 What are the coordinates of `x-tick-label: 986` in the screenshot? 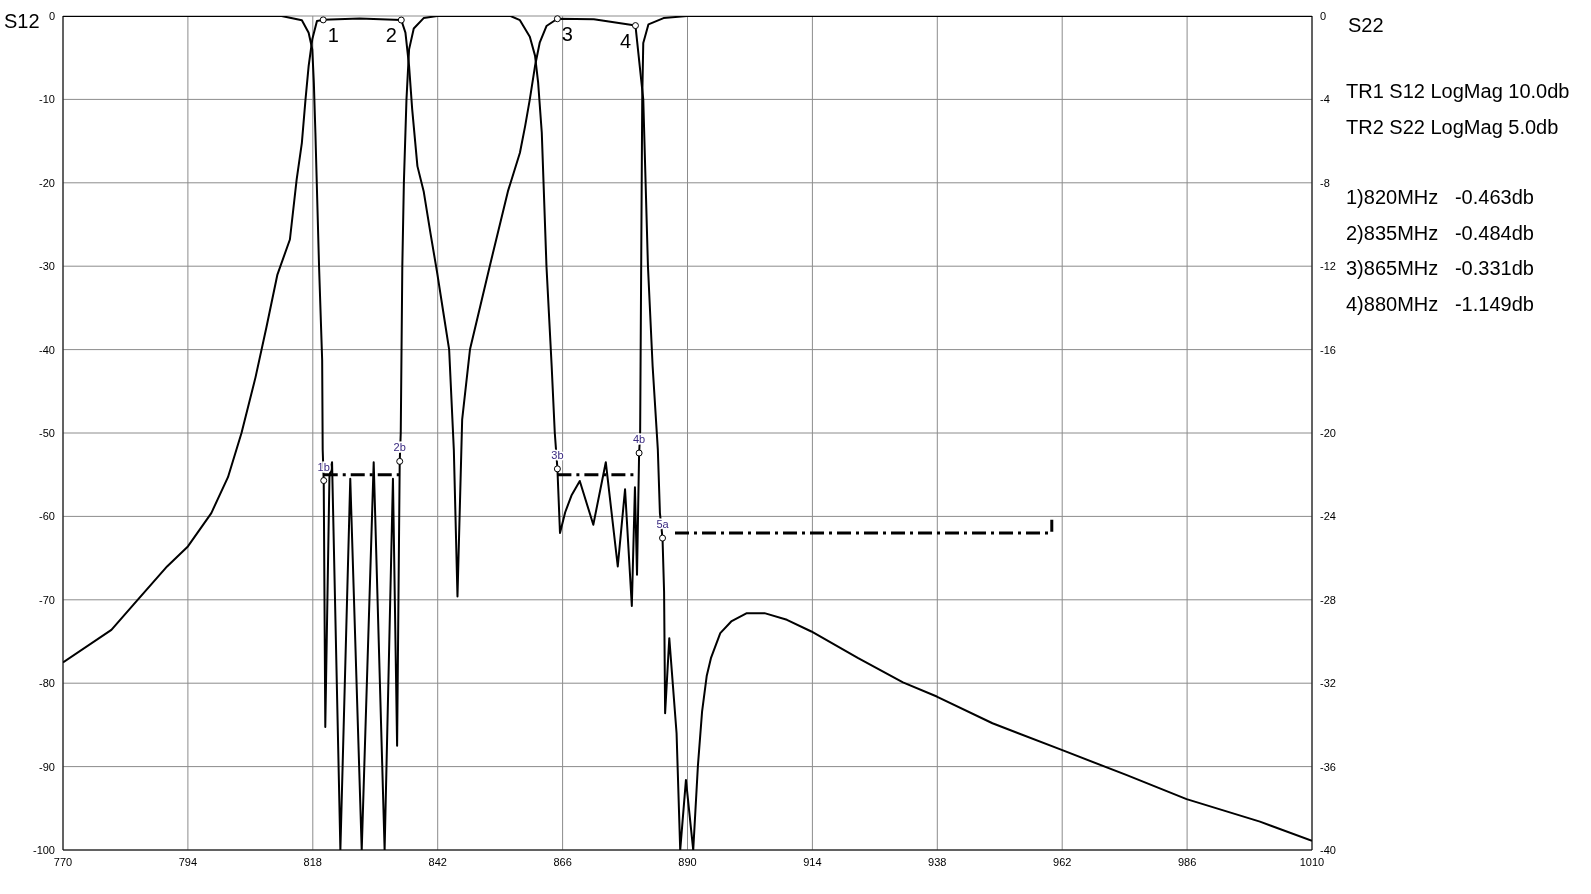 It's located at (1187, 861).